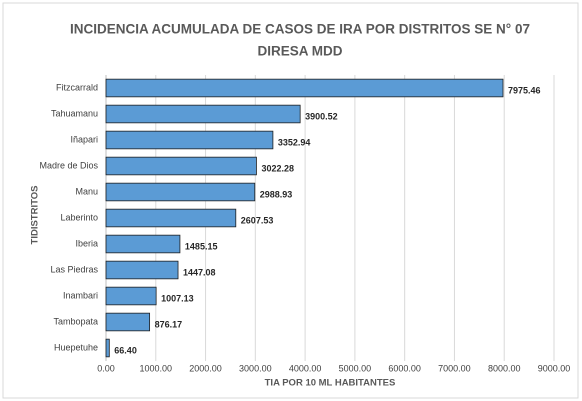 The height and width of the screenshot is (401, 582). Describe the element at coordinates (125, 350) in the screenshot. I see `data-label: 66.40` at that location.